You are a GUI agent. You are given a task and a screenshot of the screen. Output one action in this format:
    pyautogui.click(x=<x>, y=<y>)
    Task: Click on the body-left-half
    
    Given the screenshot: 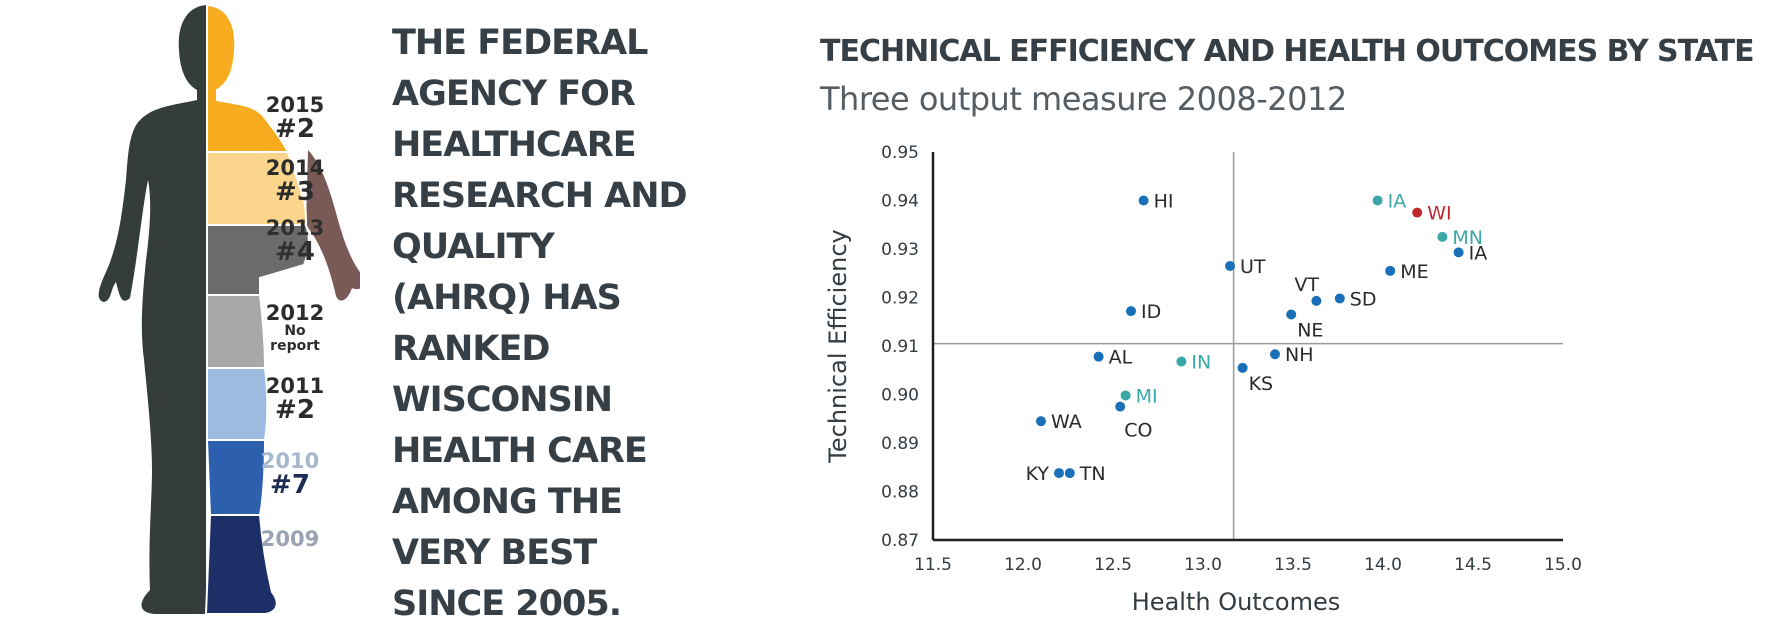 What is the action you would take?
    pyautogui.click(x=152, y=309)
    